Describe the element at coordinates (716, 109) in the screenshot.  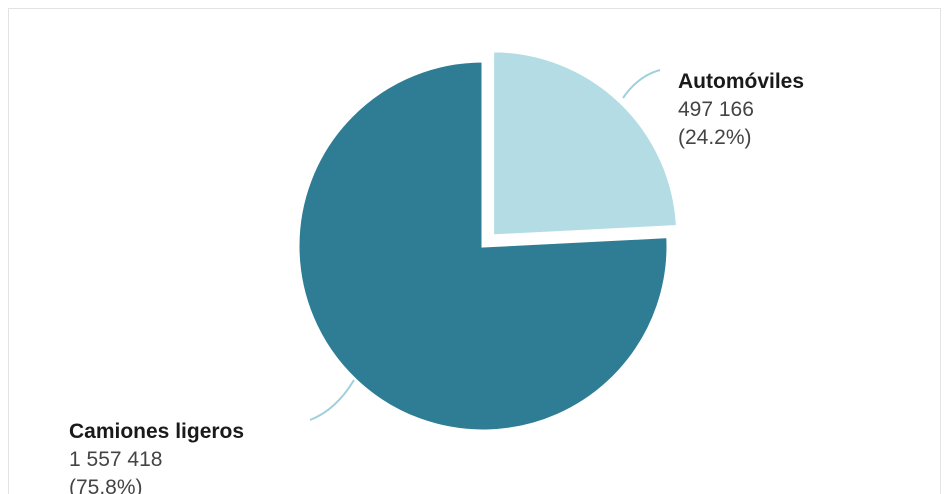
I see `slice-value-automoviles: 497 166` at that location.